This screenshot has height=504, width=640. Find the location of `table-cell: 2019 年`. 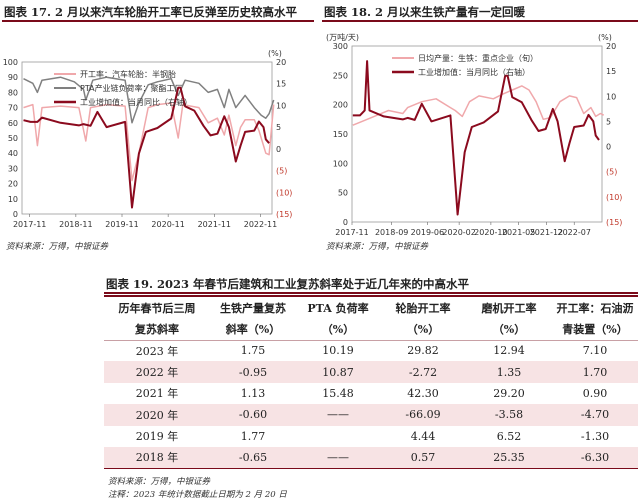

table-cell: 2019 年 is located at coordinates (157, 437).